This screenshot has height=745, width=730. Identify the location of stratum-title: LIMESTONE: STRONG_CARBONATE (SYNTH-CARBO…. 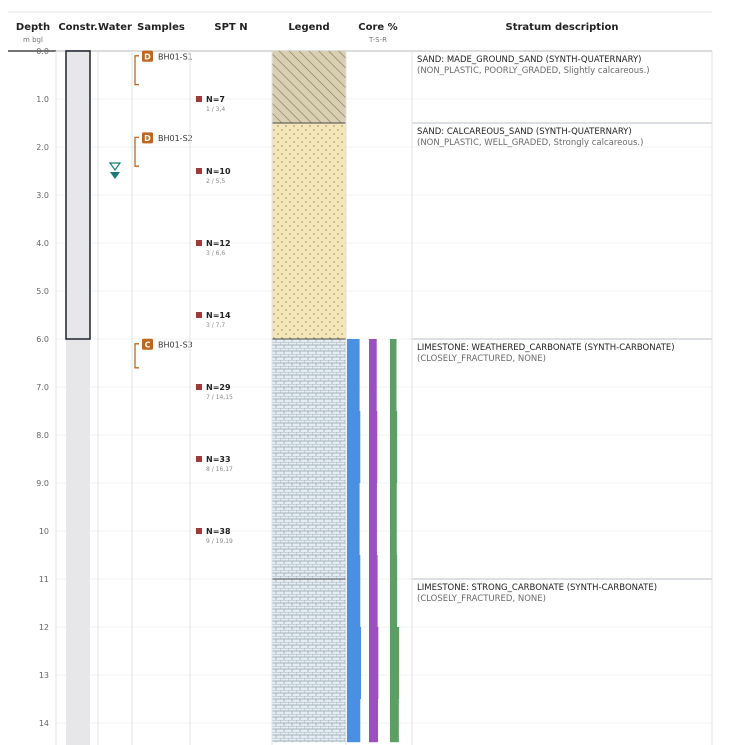
(537, 588).